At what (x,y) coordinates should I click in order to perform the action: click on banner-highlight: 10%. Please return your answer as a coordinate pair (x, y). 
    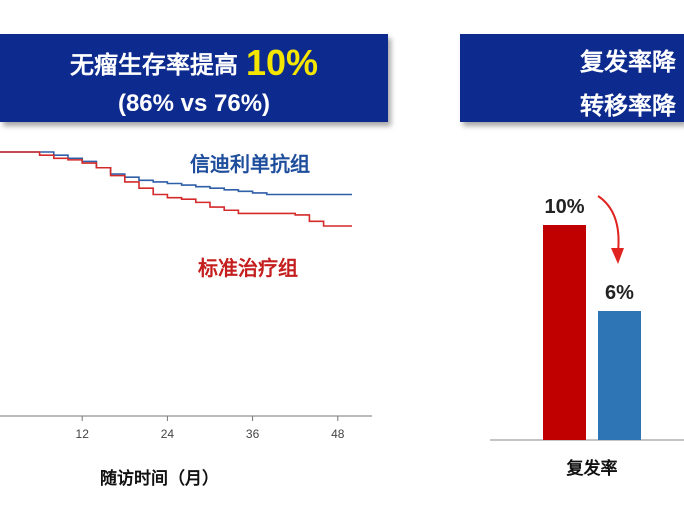
    Looking at the image, I should click on (282, 62).